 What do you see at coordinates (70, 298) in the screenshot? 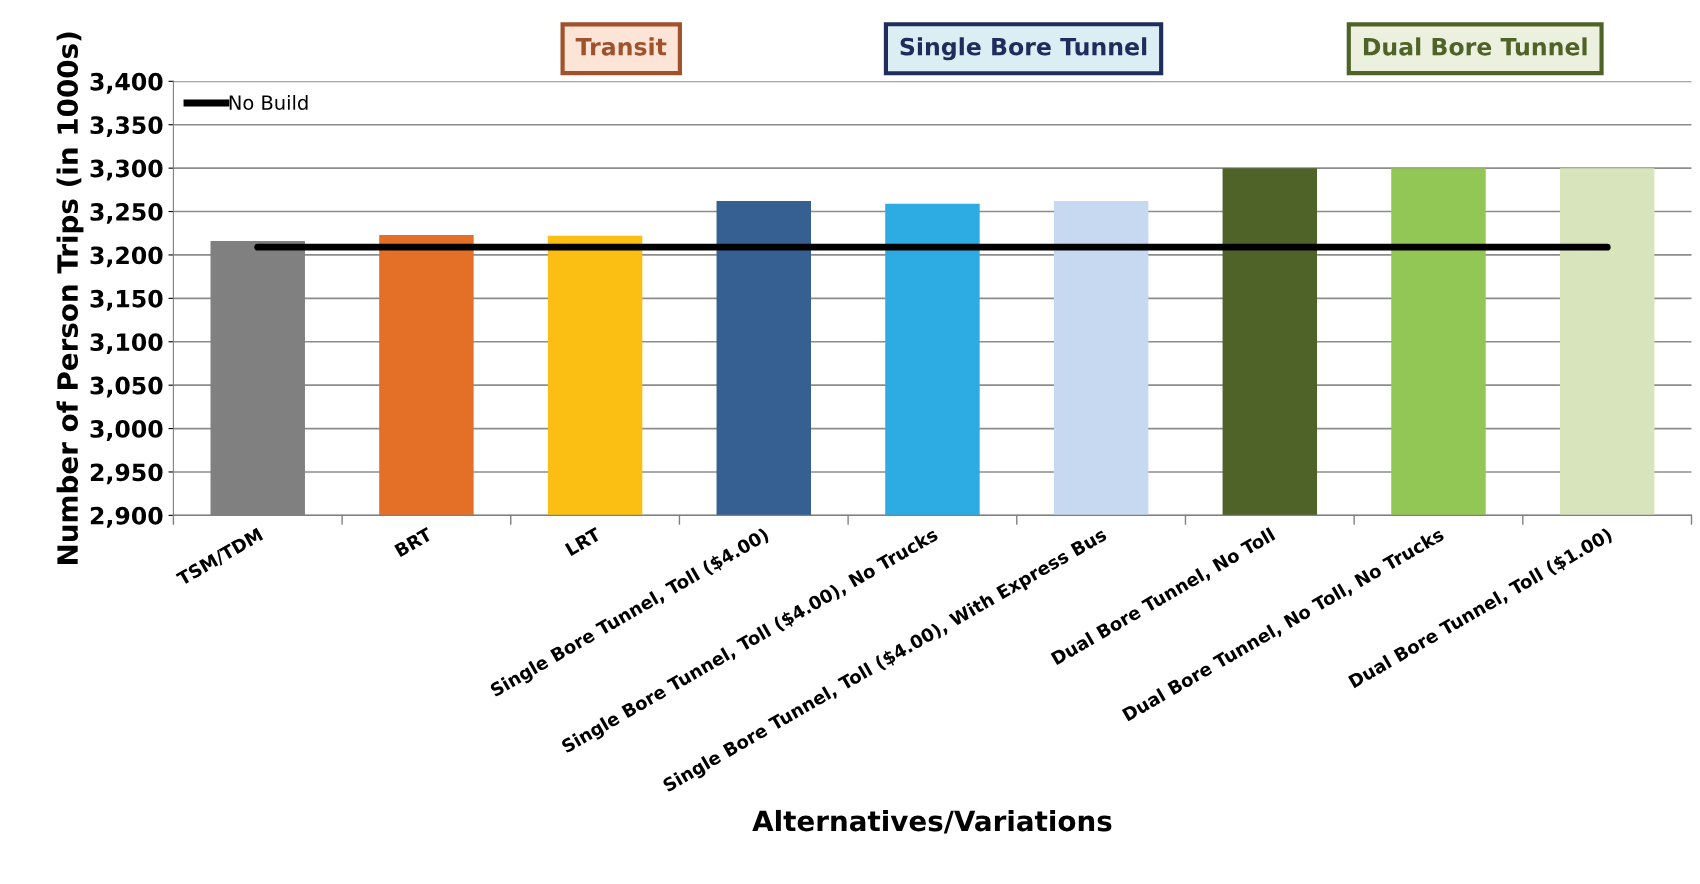
I see `y-axis-title: Number of Person Trips (in 1000s)` at bounding box center [70, 298].